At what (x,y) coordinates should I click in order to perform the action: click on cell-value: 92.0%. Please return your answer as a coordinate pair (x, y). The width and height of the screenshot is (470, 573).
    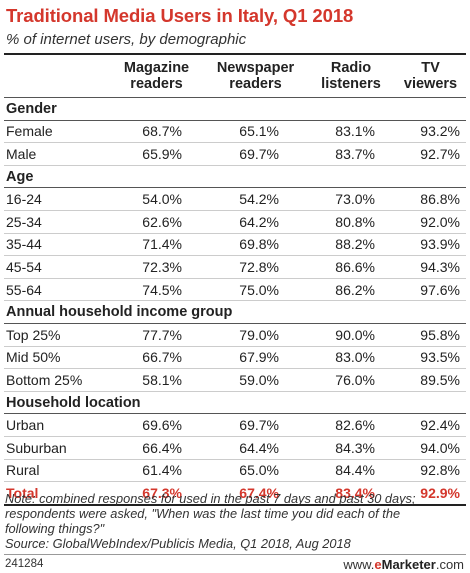
    Looking at the image, I should click on (430, 222).